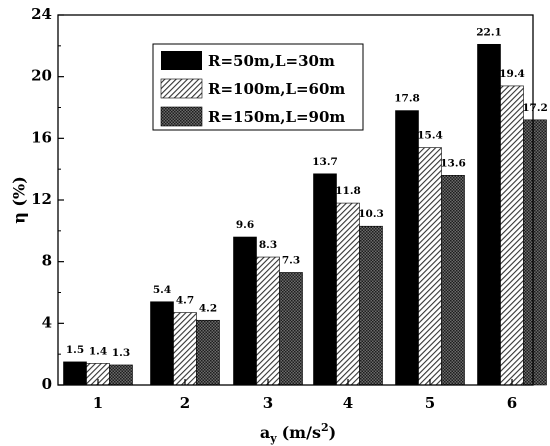  I want to click on x-tick-label-4: 4, so click(348, 403).